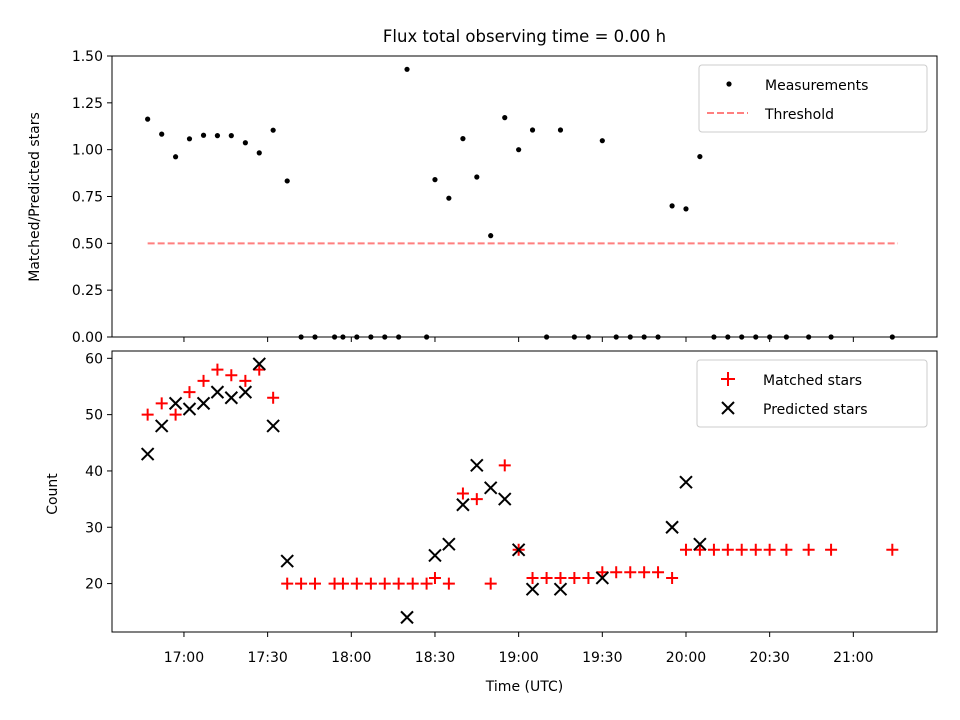 The height and width of the screenshot is (720, 960). What do you see at coordinates (351, 658) in the screenshot?
I see `bottom-x-tick-label: 18:00` at bounding box center [351, 658].